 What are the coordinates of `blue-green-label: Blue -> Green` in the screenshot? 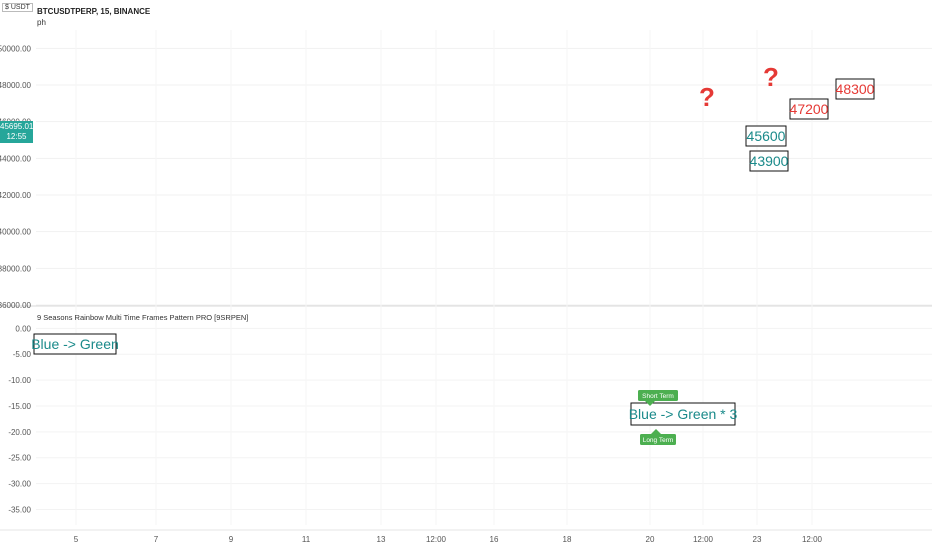 It's located at (75, 344).